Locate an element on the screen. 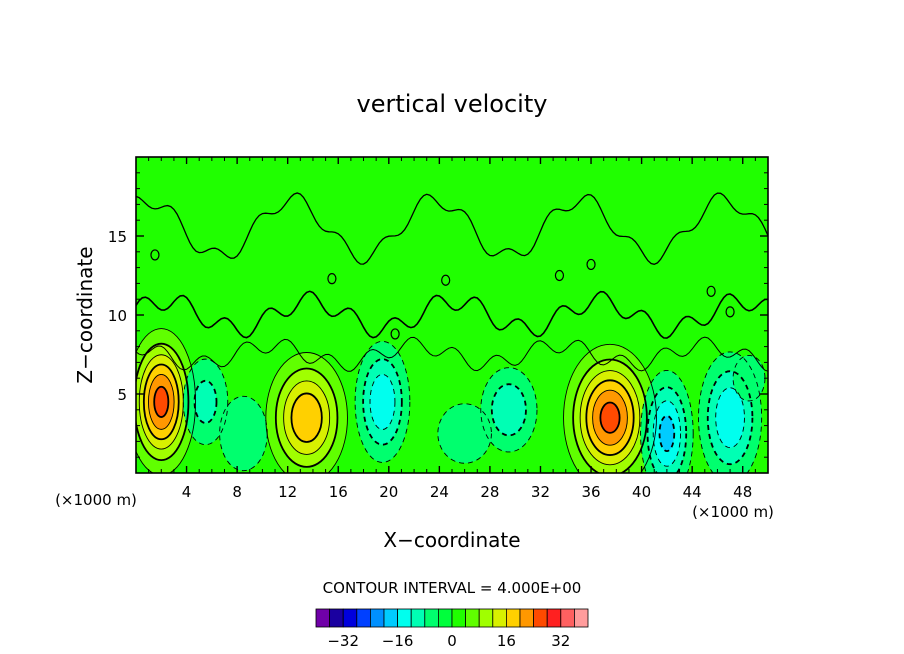 The width and height of the screenshot is (904, 654). x-unit-label-right: (×1000 m) is located at coordinates (733, 512).